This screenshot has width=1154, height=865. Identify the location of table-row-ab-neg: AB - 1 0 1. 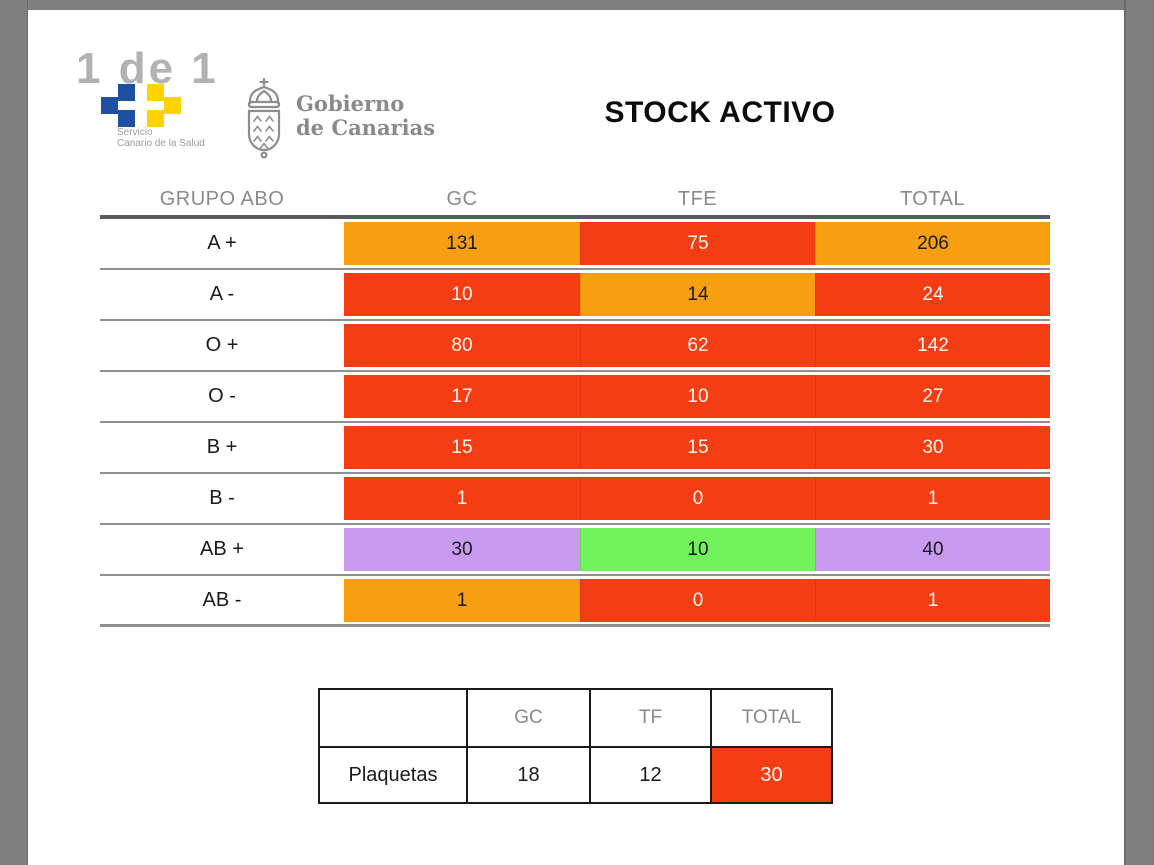
(575, 601).